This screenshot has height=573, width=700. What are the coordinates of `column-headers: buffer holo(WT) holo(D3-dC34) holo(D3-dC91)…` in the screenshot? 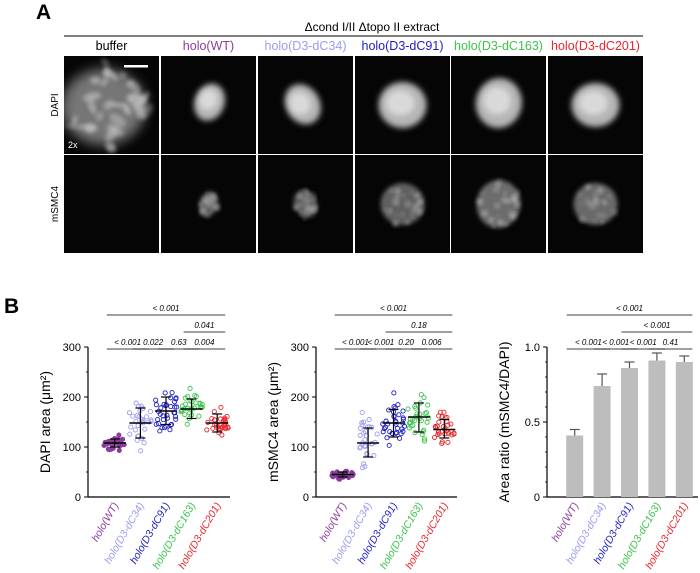 It's located at (368, 46).